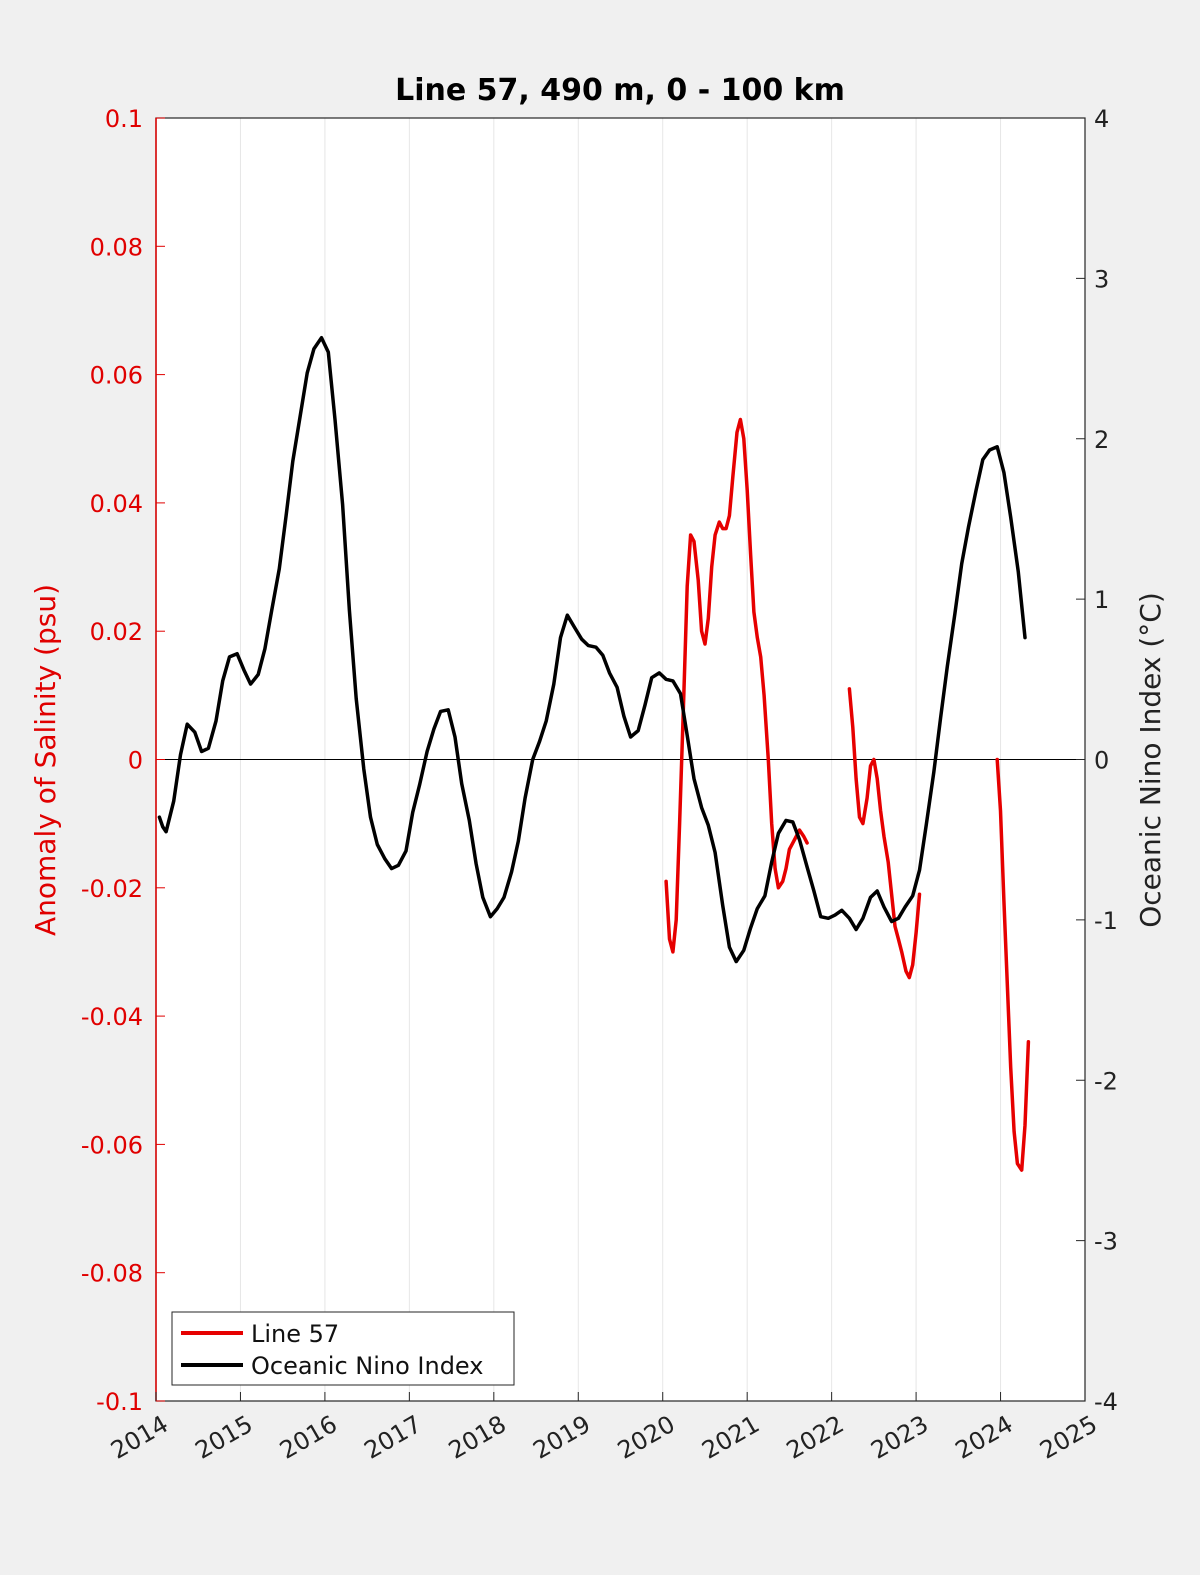 The height and width of the screenshot is (1575, 1200). Describe the element at coordinates (116, 504) in the screenshot. I see `y-left-tick-label: 0.04` at that location.